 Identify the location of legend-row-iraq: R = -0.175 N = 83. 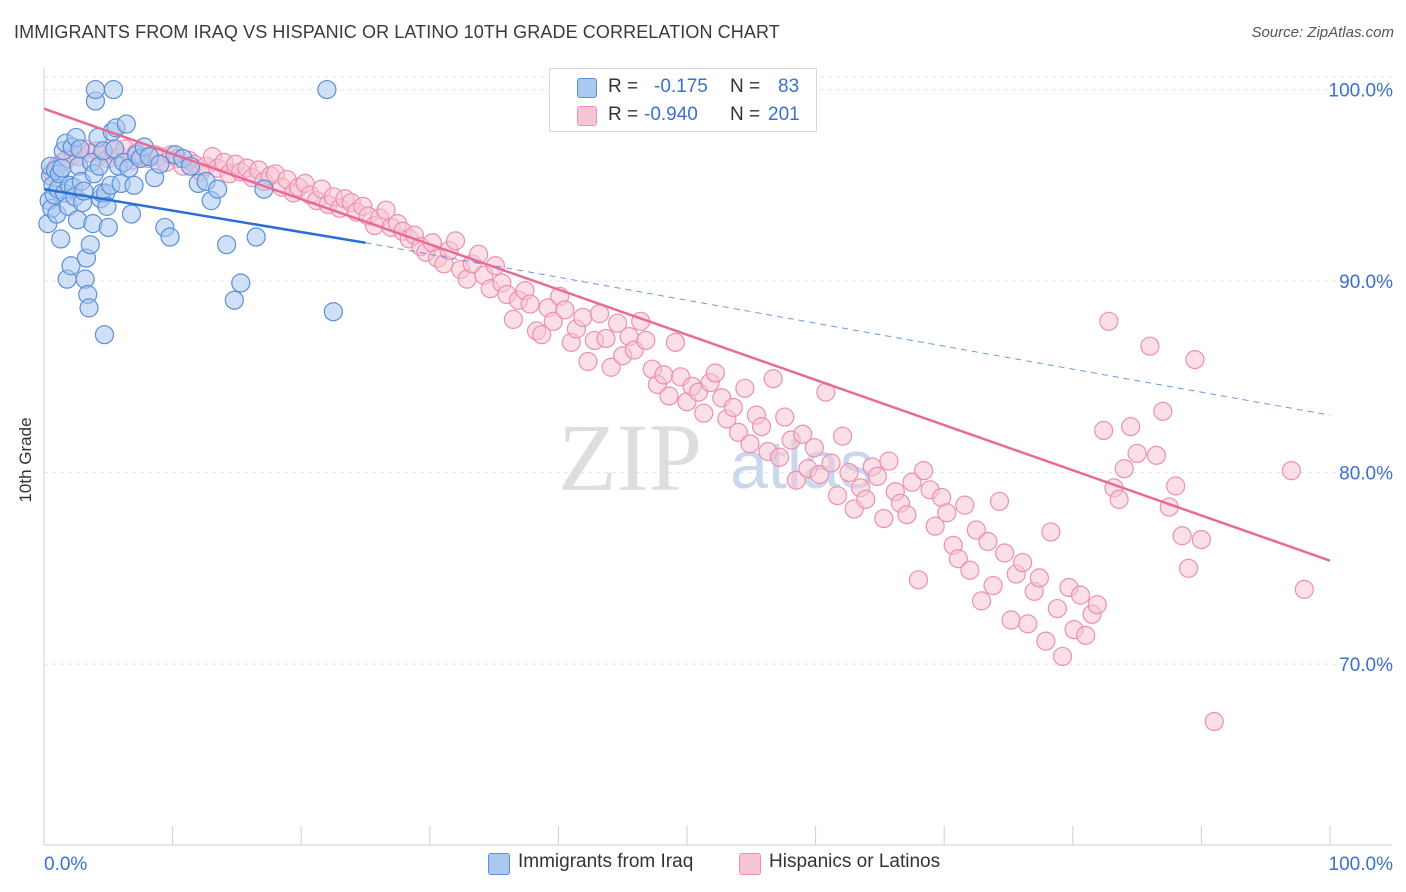
(683, 87).